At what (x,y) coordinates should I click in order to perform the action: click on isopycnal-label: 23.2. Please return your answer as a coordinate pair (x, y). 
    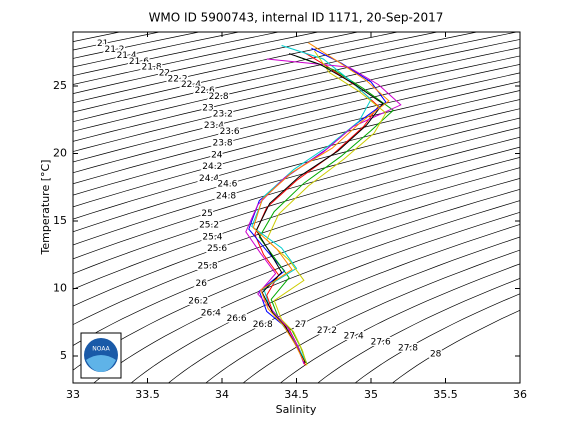
    Looking at the image, I should click on (223, 114).